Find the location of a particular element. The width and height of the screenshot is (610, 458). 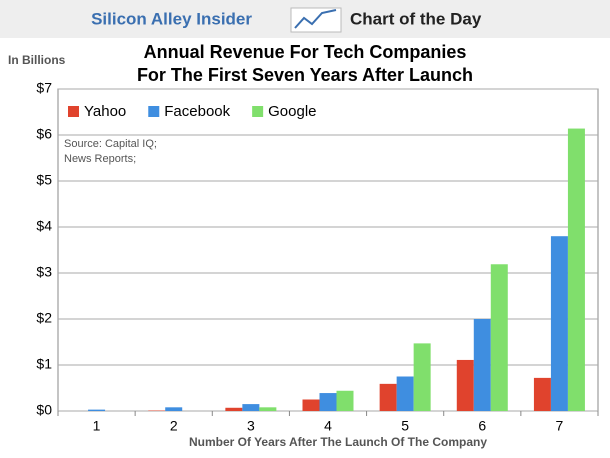

x-tick-label: 3 is located at coordinates (251, 426).